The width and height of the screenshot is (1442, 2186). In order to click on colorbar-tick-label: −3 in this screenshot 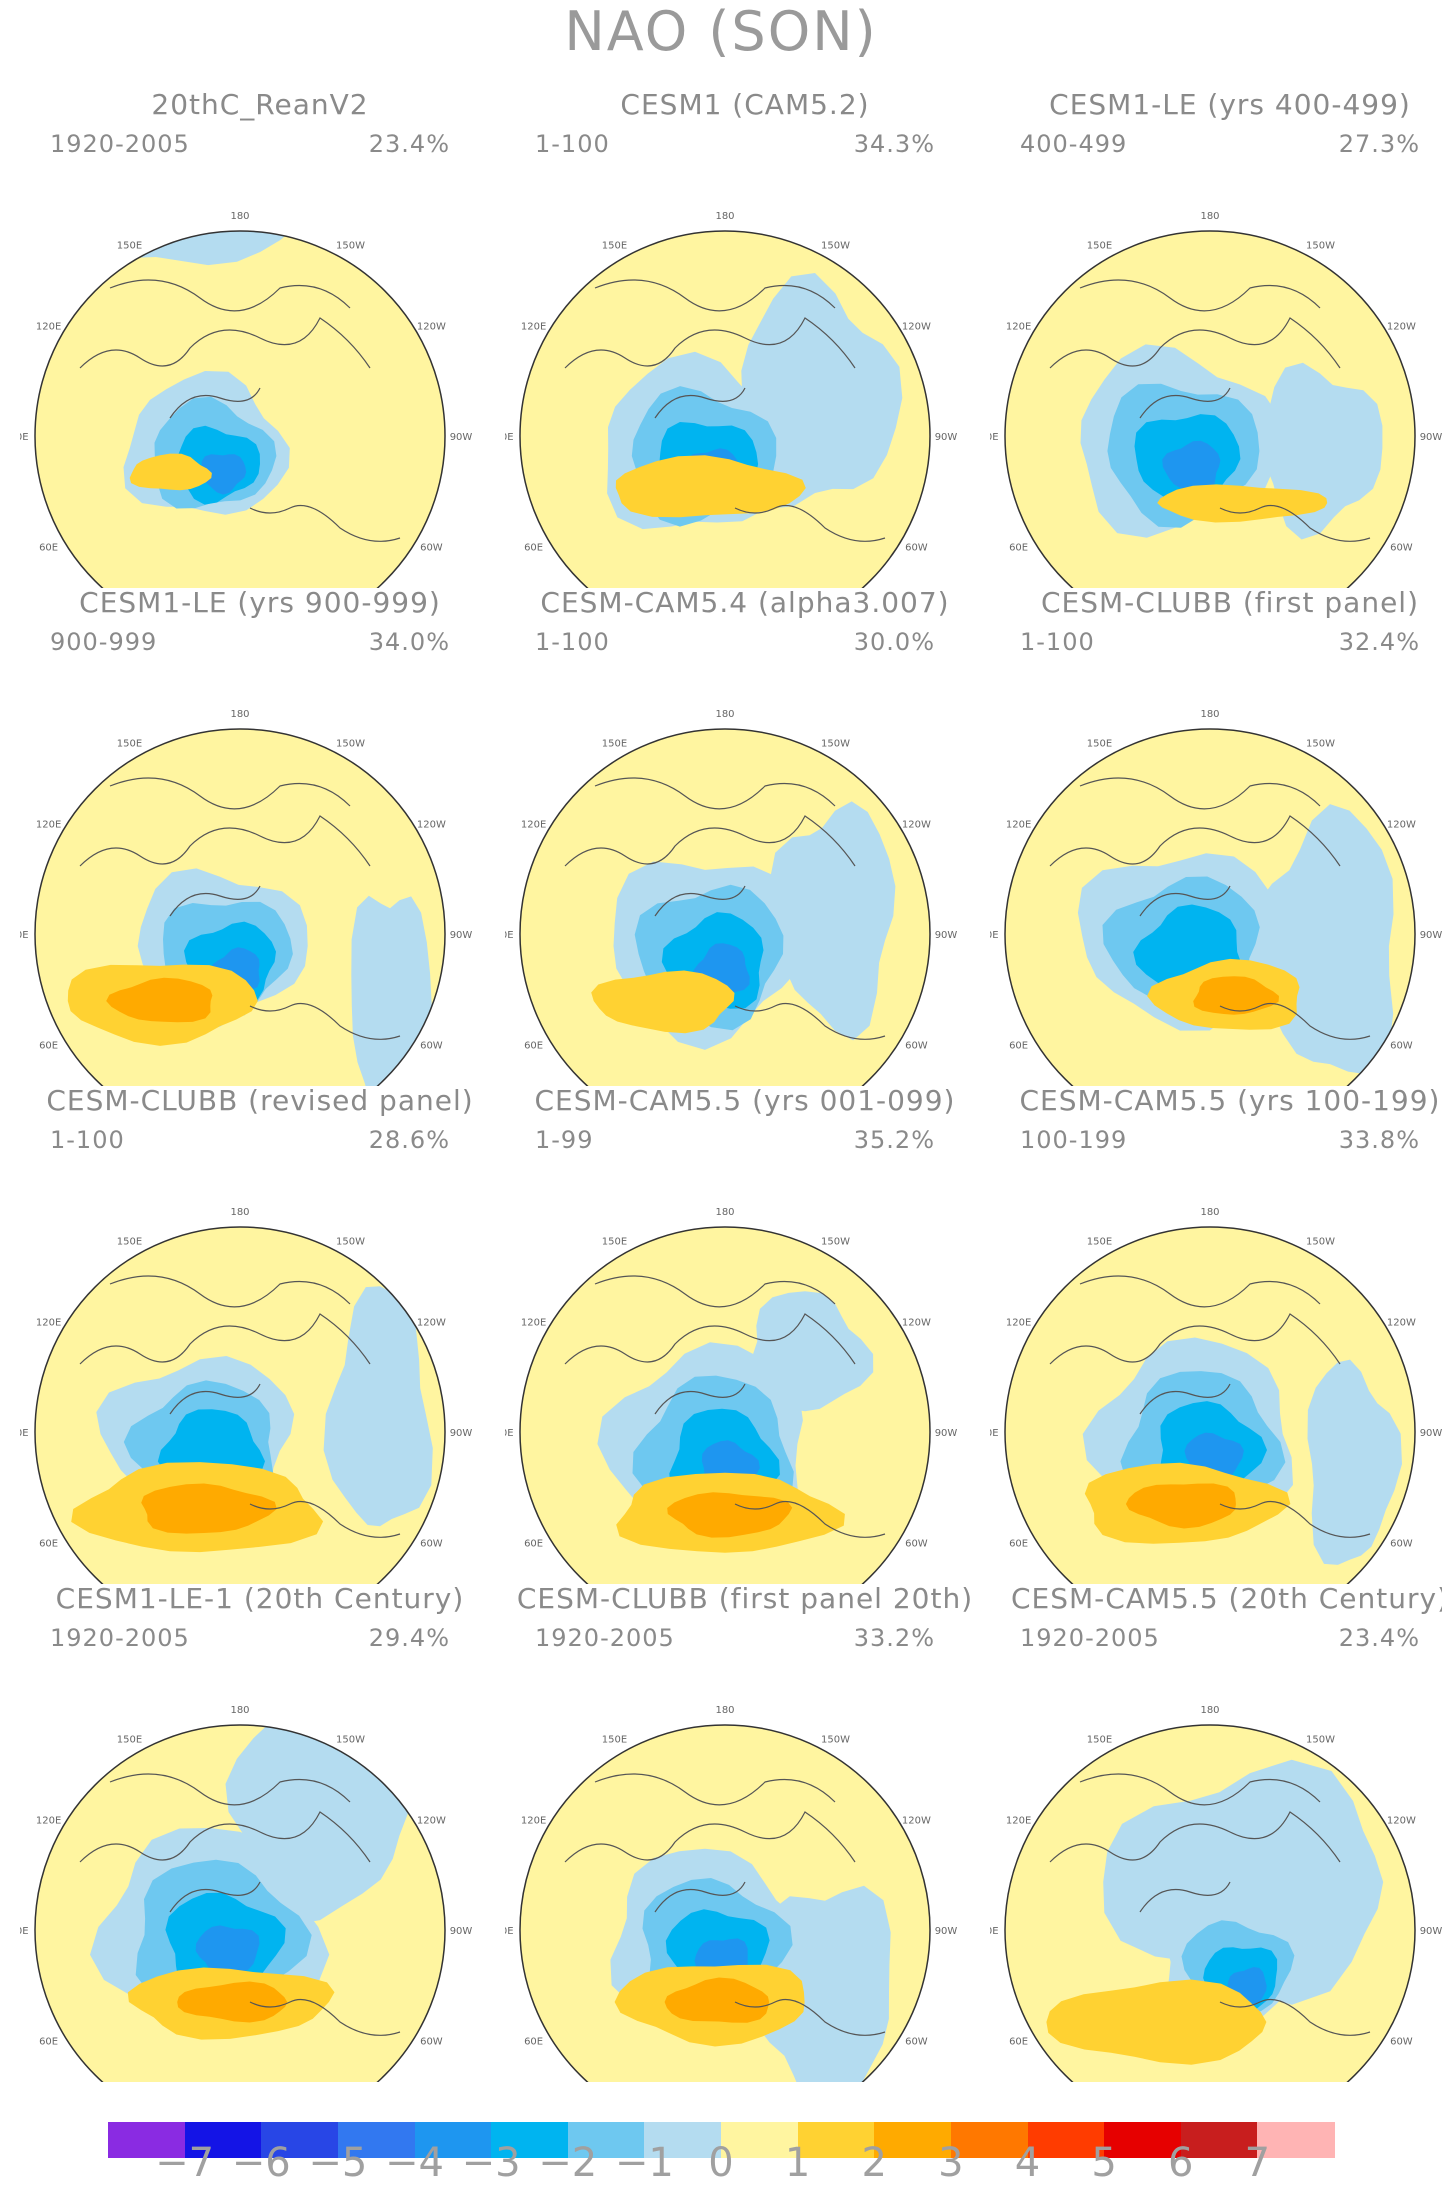, I will do `click(491, 2163)`.